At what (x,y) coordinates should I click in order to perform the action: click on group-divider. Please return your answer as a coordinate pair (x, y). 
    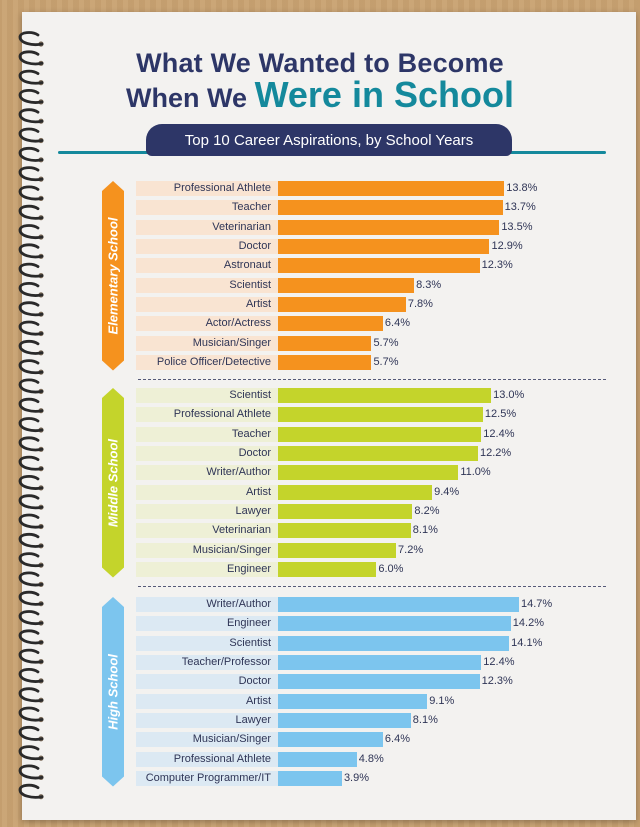
    Looking at the image, I should click on (372, 586).